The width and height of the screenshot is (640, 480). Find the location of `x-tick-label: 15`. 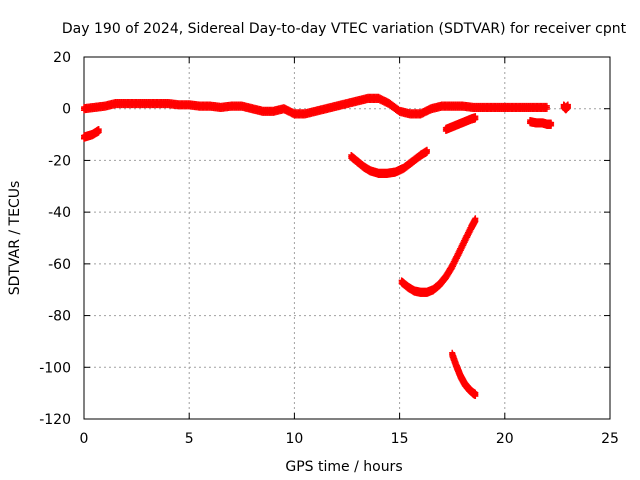

x-tick-label: 15 is located at coordinates (400, 439).